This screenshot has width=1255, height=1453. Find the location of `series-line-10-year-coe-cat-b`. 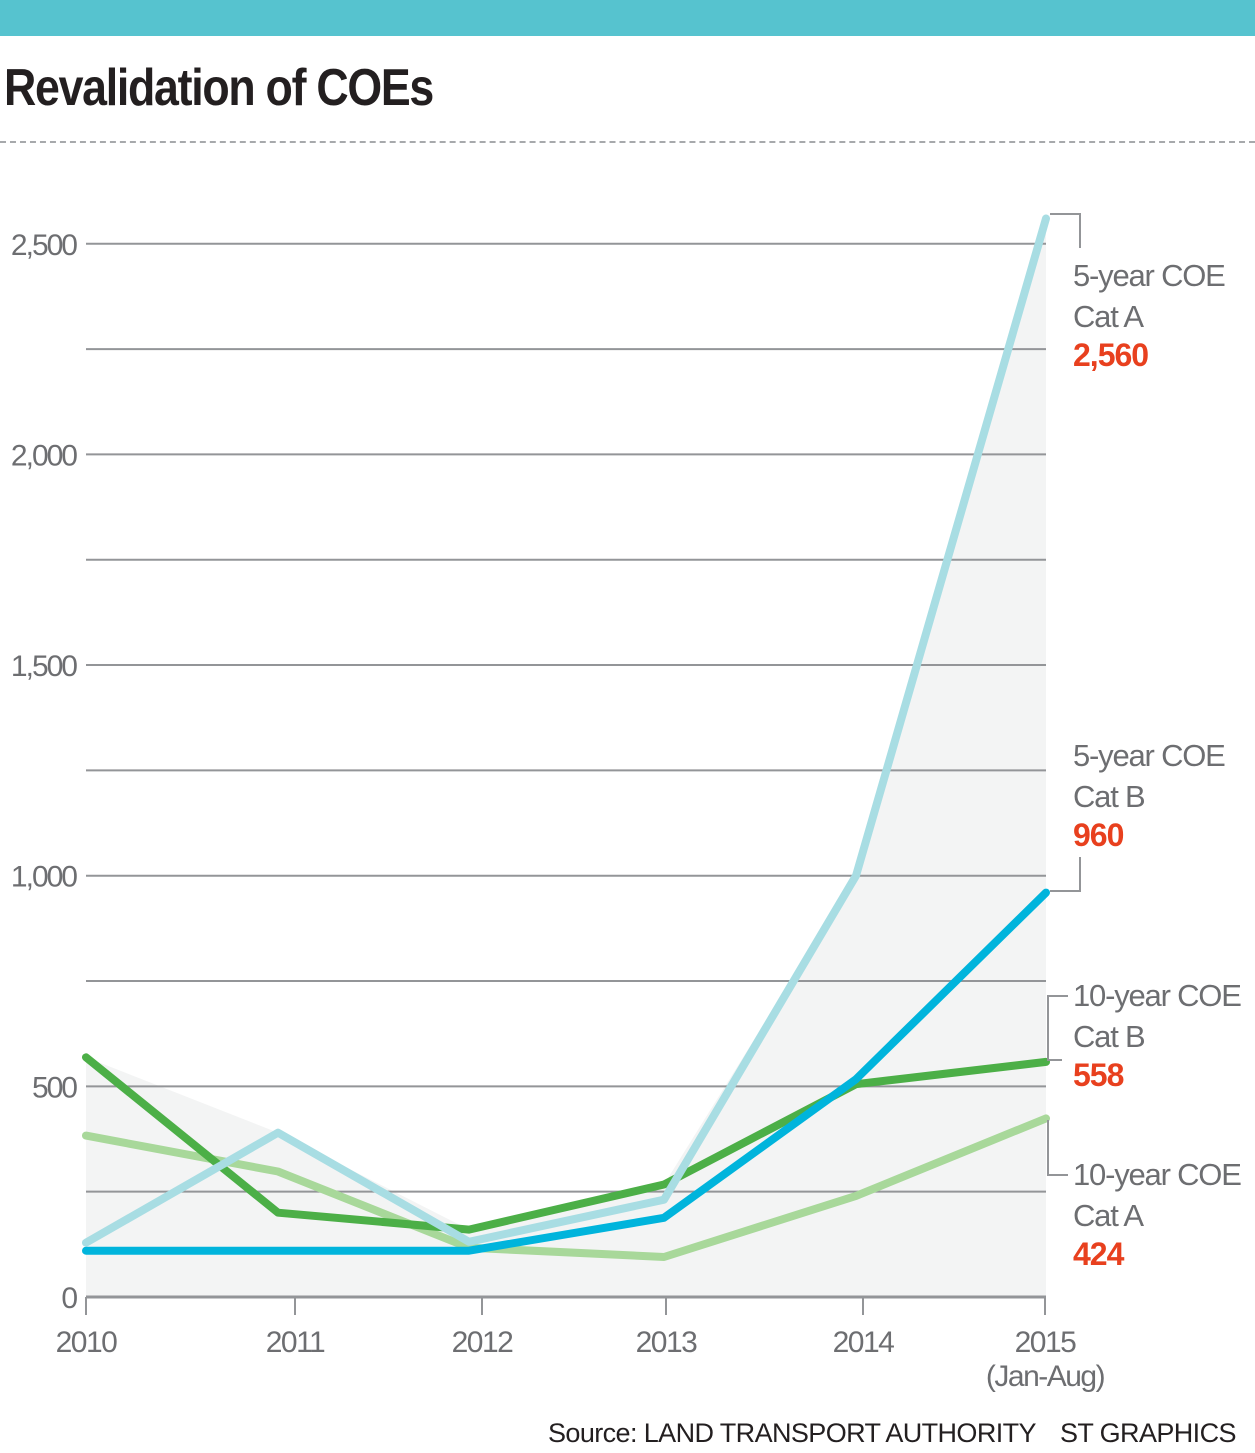

series-line-10-year-coe-cat-b is located at coordinates (566, 1143).